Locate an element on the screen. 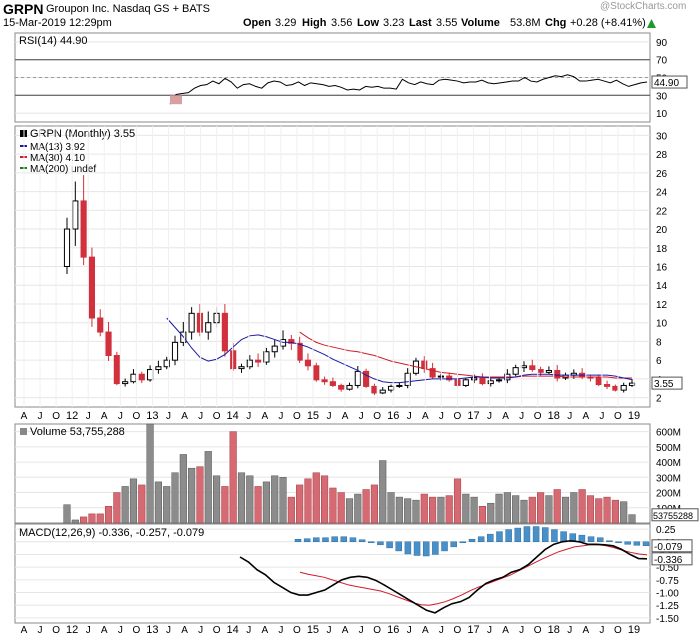  price-tick-label: 26 is located at coordinates (662, 174).